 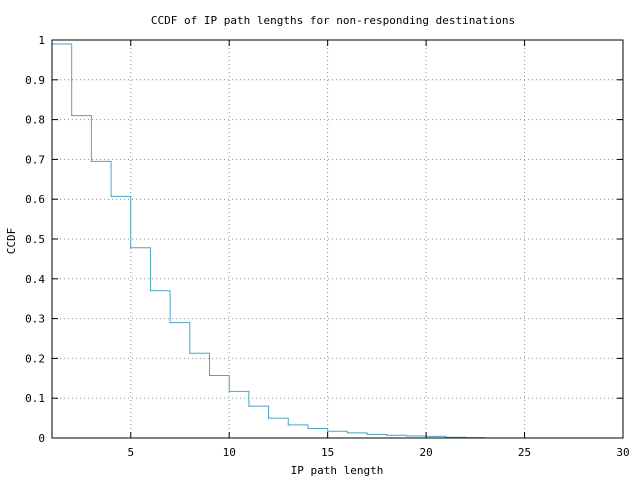 What do you see at coordinates (41, 40) in the screenshot?
I see `y-tick-label: 1` at bounding box center [41, 40].